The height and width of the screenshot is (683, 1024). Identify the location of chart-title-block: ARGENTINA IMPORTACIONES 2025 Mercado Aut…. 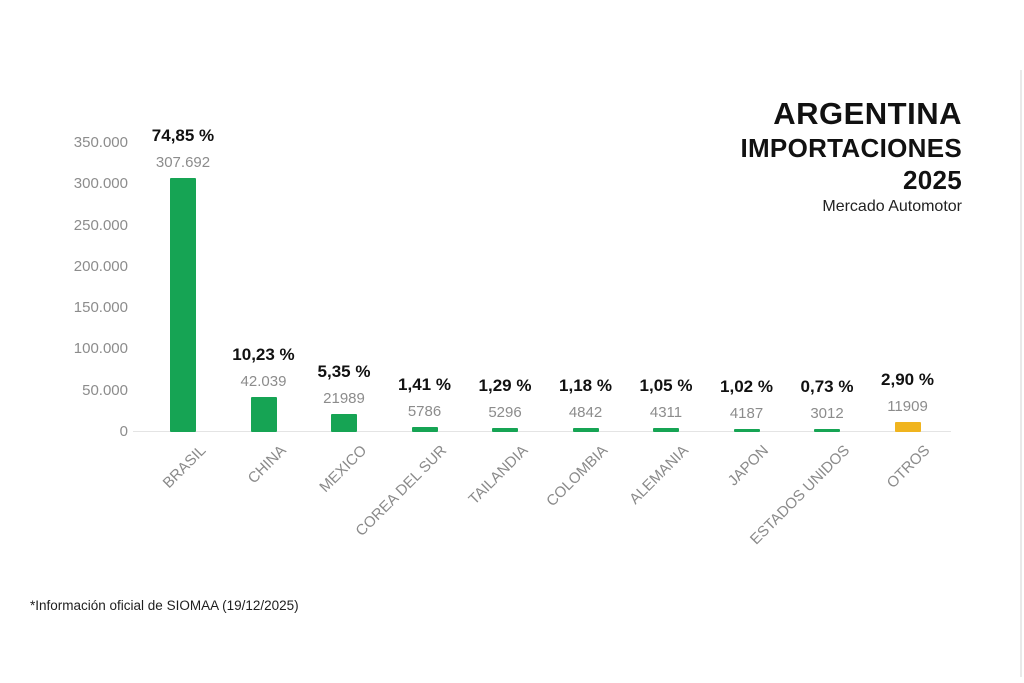
(851, 157).